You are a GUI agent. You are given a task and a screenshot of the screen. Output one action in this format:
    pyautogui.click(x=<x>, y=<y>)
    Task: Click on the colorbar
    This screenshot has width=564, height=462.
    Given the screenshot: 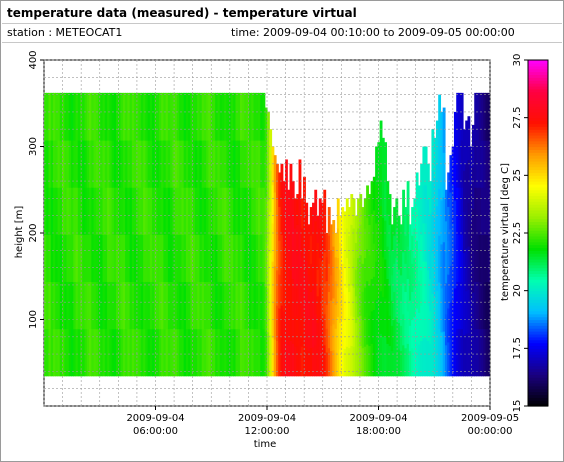 What is the action you would take?
    pyautogui.click(x=538, y=233)
    